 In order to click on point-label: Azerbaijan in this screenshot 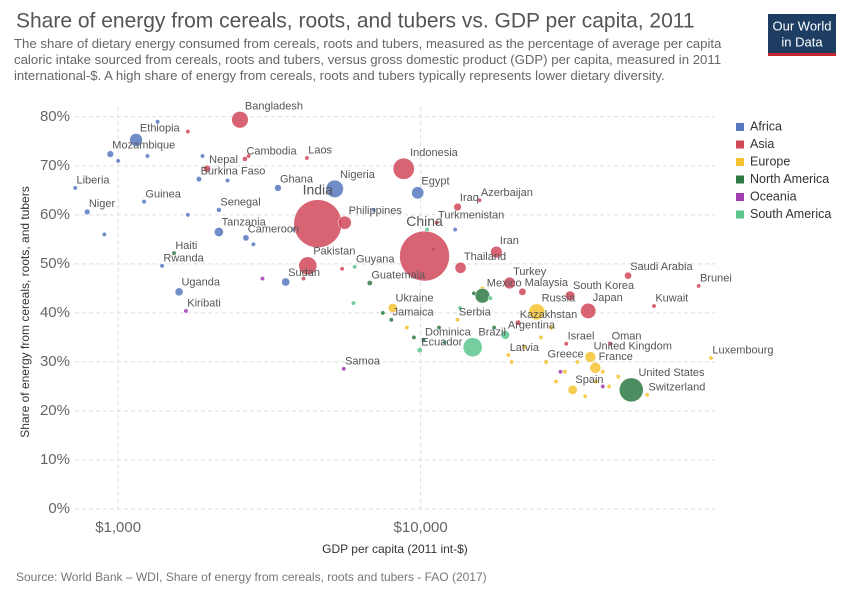, I will do `click(507, 193)`.